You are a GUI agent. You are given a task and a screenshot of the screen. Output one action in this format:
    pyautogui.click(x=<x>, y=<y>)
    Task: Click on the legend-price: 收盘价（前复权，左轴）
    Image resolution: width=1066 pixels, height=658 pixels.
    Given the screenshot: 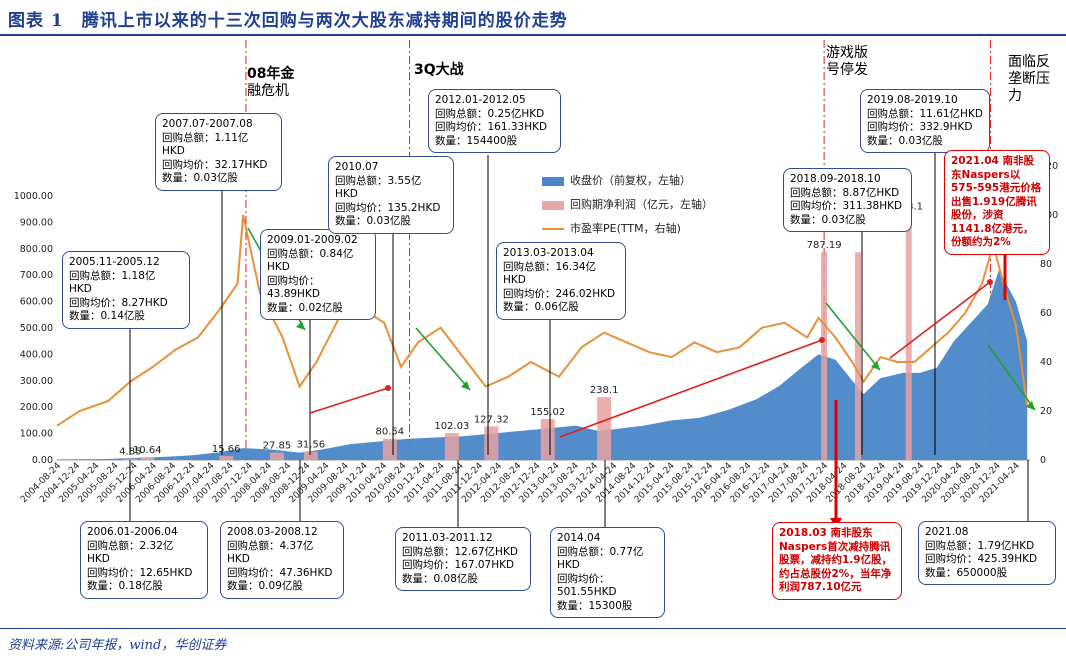 What is the action you would take?
    pyautogui.click(x=616, y=180)
    